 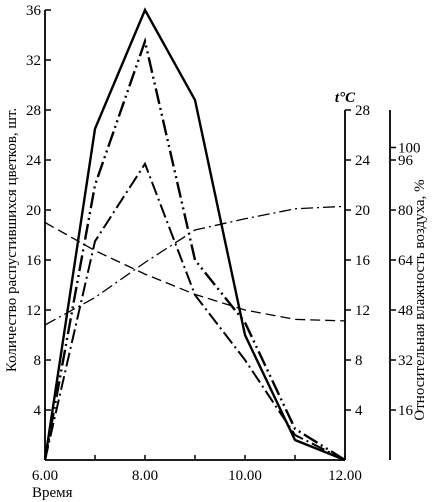 What do you see at coordinates (406, 261) in the screenshot?
I see `right-tick-label: 64` at bounding box center [406, 261].